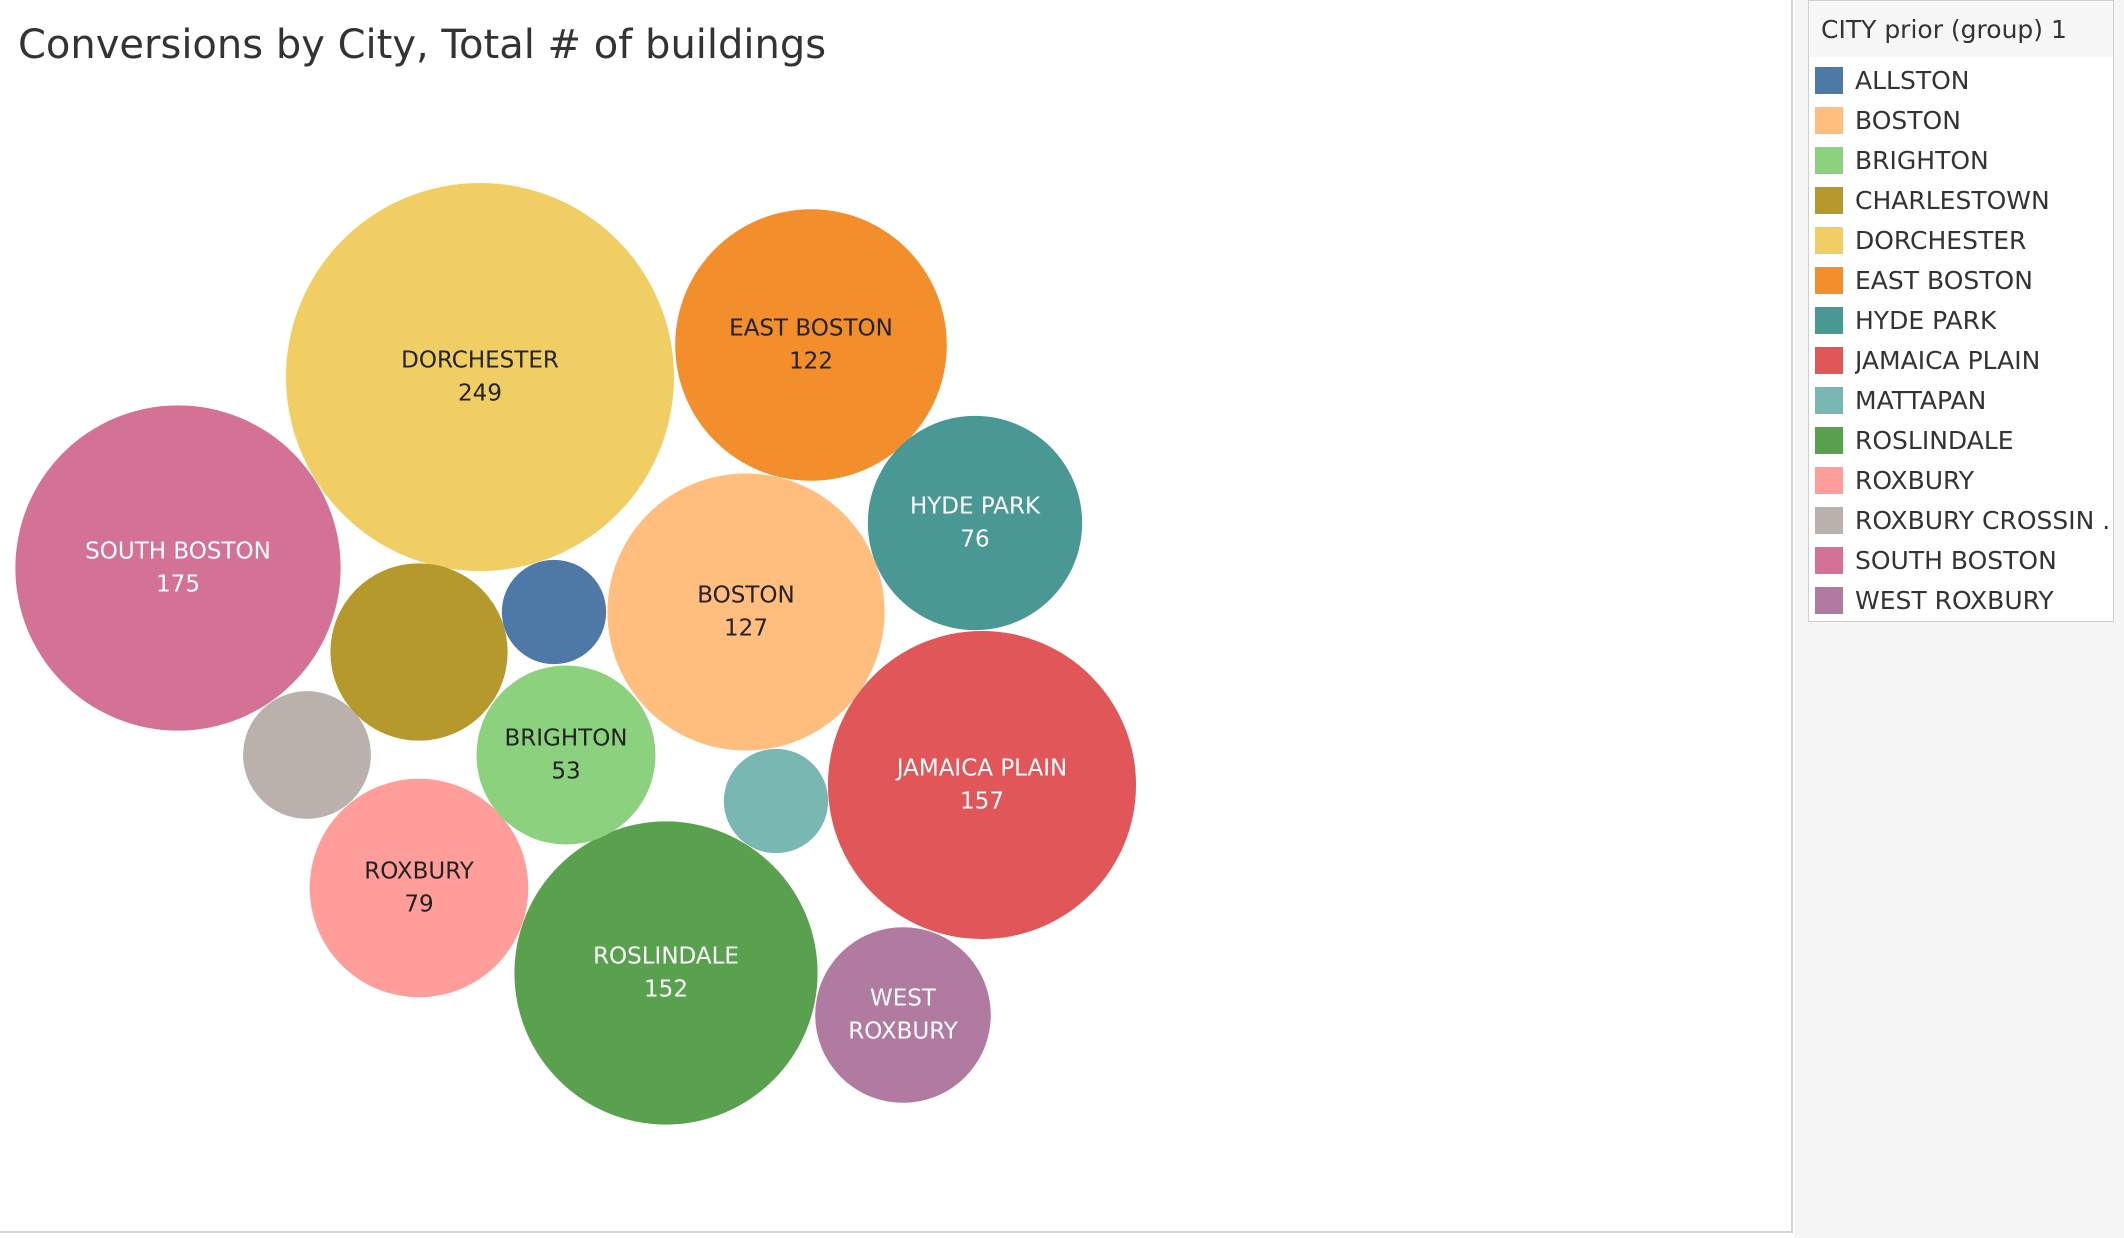 The image size is (2124, 1238). What do you see at coordinates (811, 345) in the screenshot?
I see `bubble-east-boston` at bounding box center [811, 345].